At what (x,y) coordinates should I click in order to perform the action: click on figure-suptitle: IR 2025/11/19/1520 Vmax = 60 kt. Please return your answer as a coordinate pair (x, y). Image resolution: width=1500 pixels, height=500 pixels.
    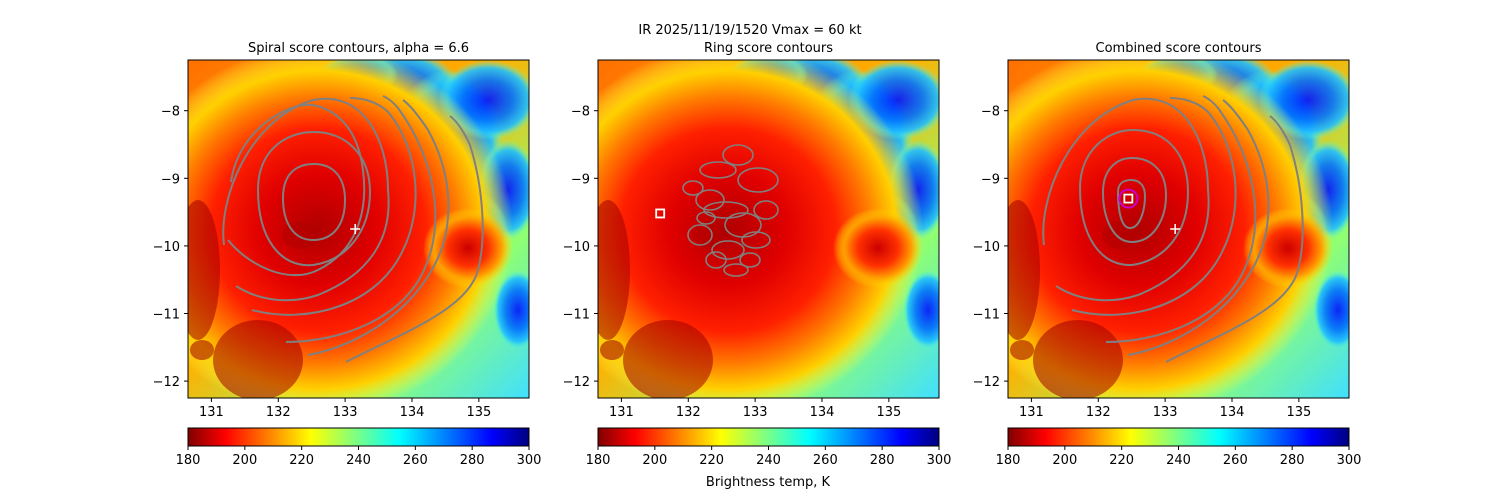
    Looking at the image, I should click on (750, 30).